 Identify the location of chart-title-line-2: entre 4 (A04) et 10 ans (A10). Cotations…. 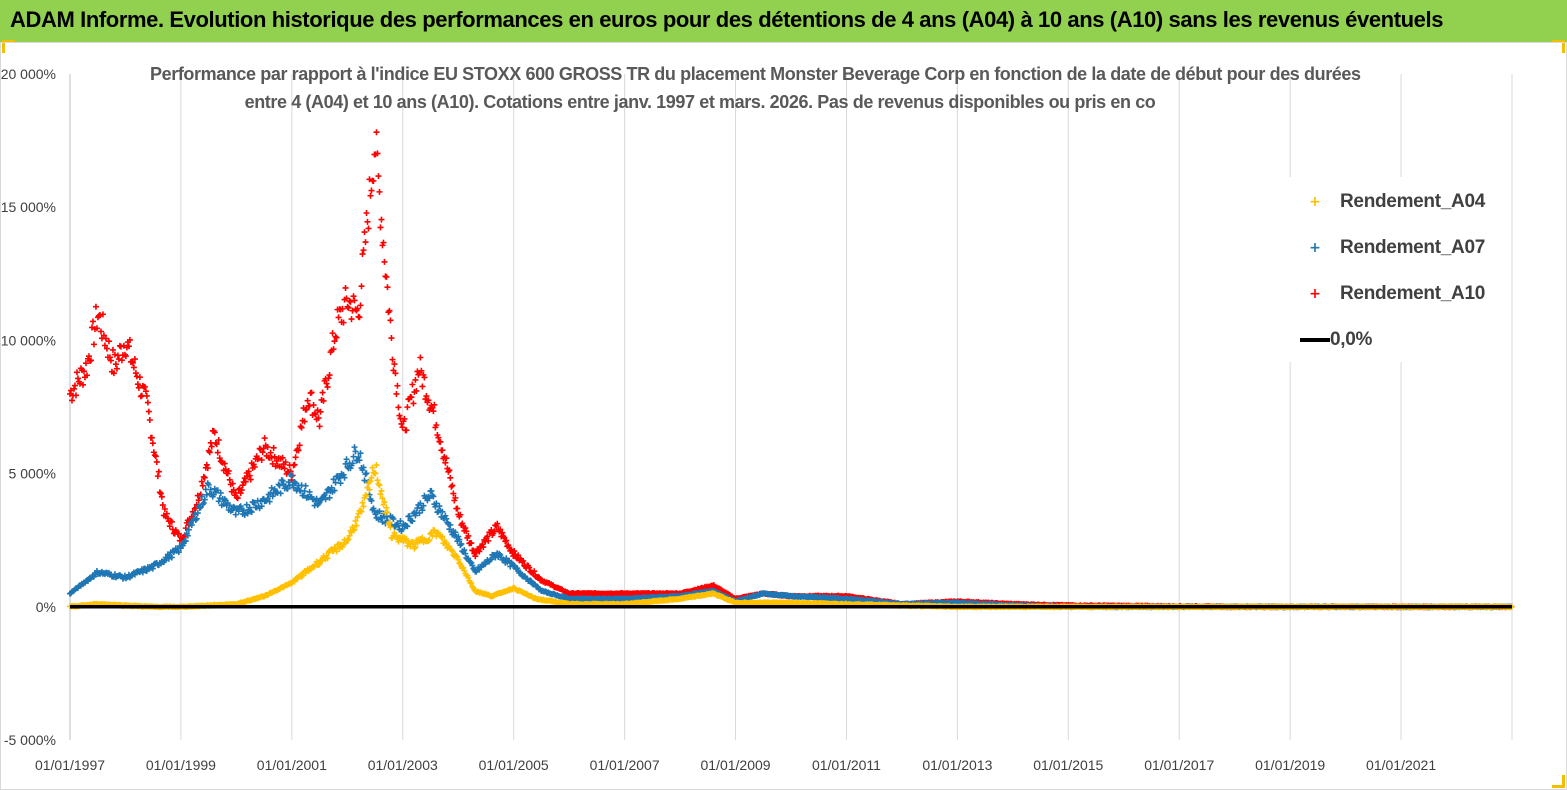
(700, 102).